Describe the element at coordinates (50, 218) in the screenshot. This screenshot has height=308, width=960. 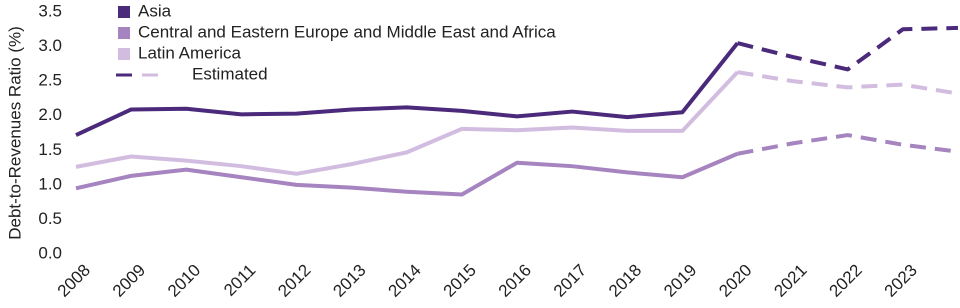
I see `y-tick-label: 0.5` at that location.